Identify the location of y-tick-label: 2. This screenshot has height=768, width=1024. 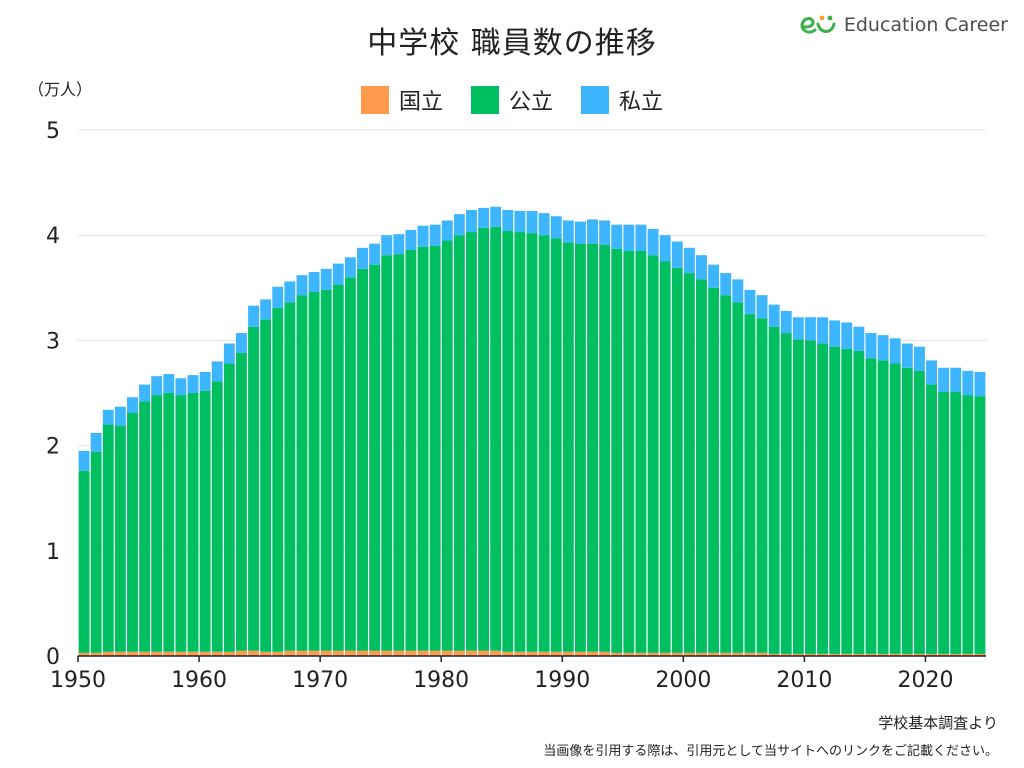
(53, 447).